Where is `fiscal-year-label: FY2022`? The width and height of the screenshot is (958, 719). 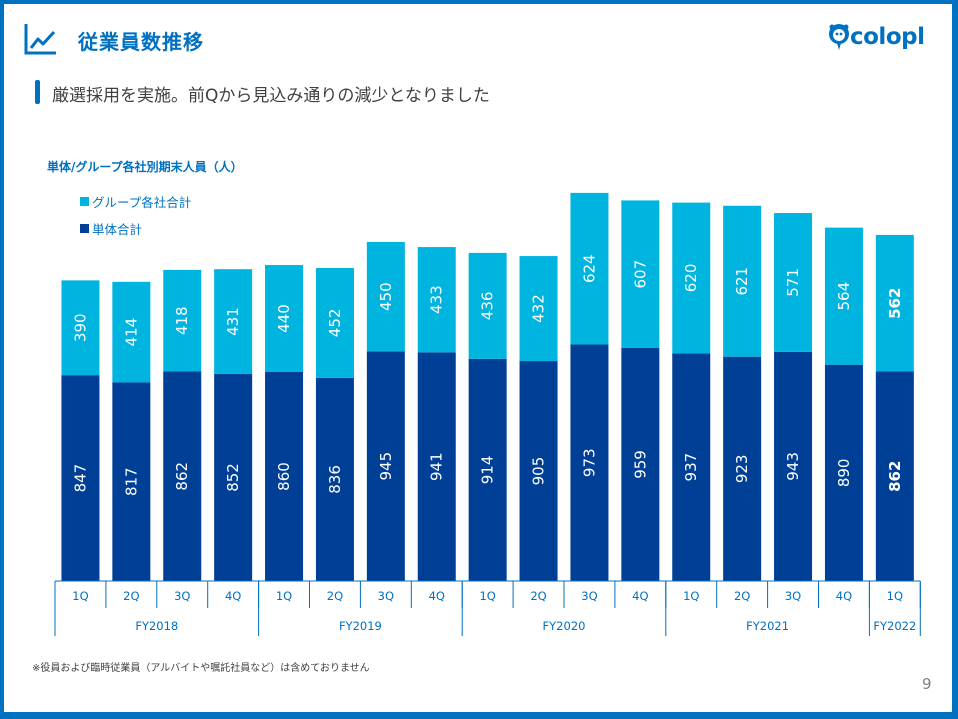
fiscal-year-label: FY2022 is located at coordinates (894, 626).